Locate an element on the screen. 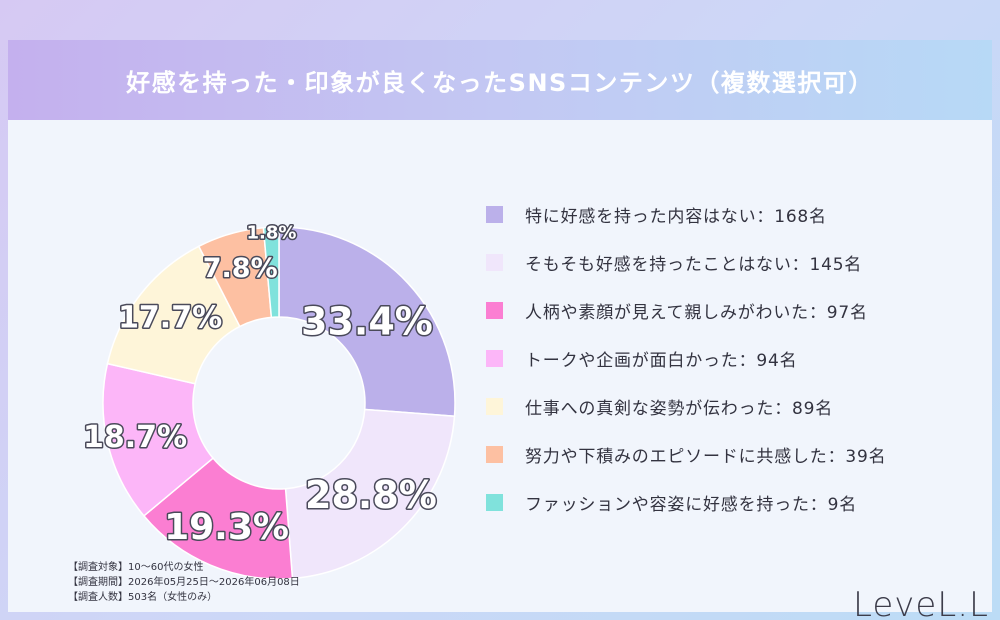  legend-item-5: 仕事への真剣な姿勢が伝わった：89名 is located at coordinates (736, 406).